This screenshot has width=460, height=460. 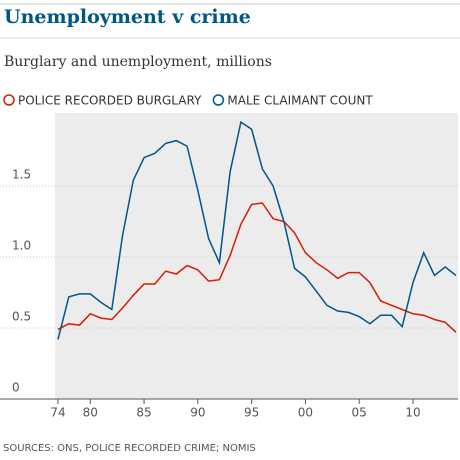 What do you see at coordinates (138, 62) in the screenshot?
I see `chart-subtitle: Burglary and unemployment, millions` at bounding box center [138, 62].